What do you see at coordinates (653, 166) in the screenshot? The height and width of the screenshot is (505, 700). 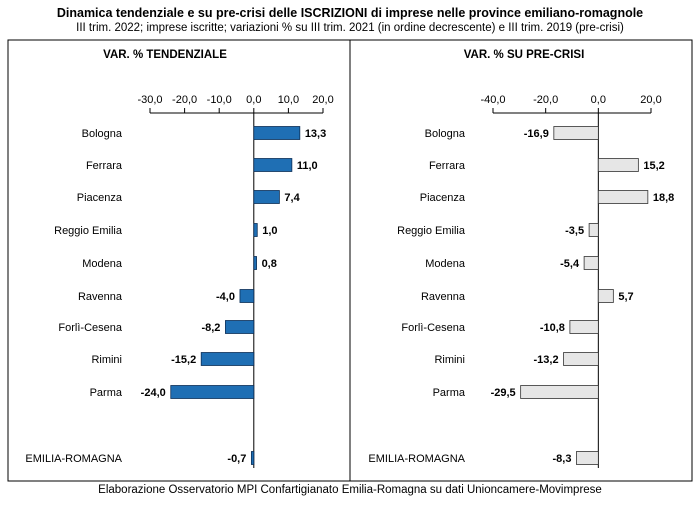 I see `precrisi-data-label: 15,2` at bounding box center [653, 166].